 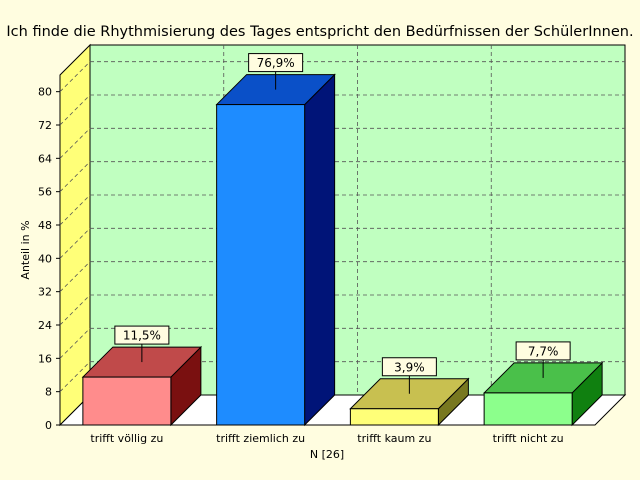 I want to click on data-label: 76,9%, so click(x=276, y=71).